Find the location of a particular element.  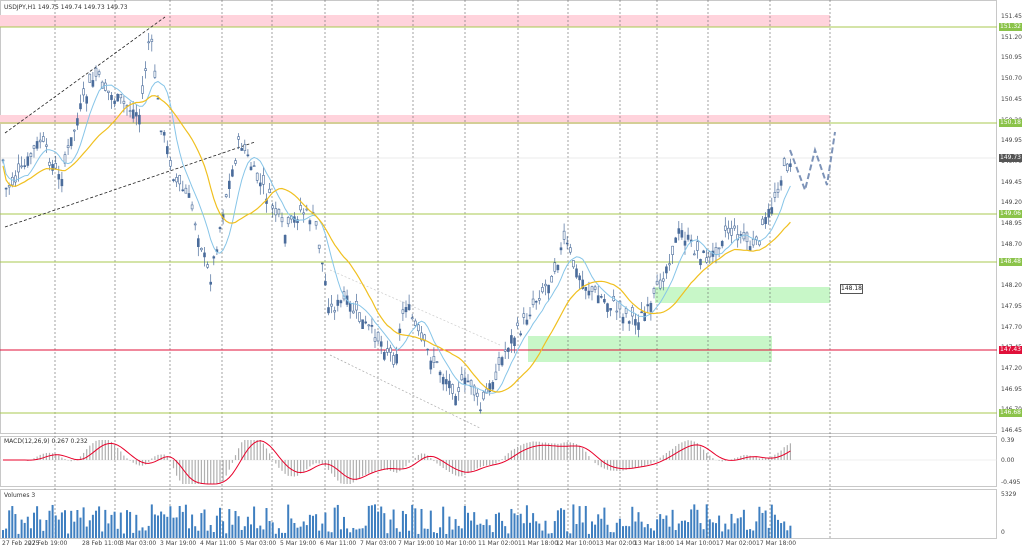

time-tick: 5 Mar 19:00 is located at coordinates (298, 543).